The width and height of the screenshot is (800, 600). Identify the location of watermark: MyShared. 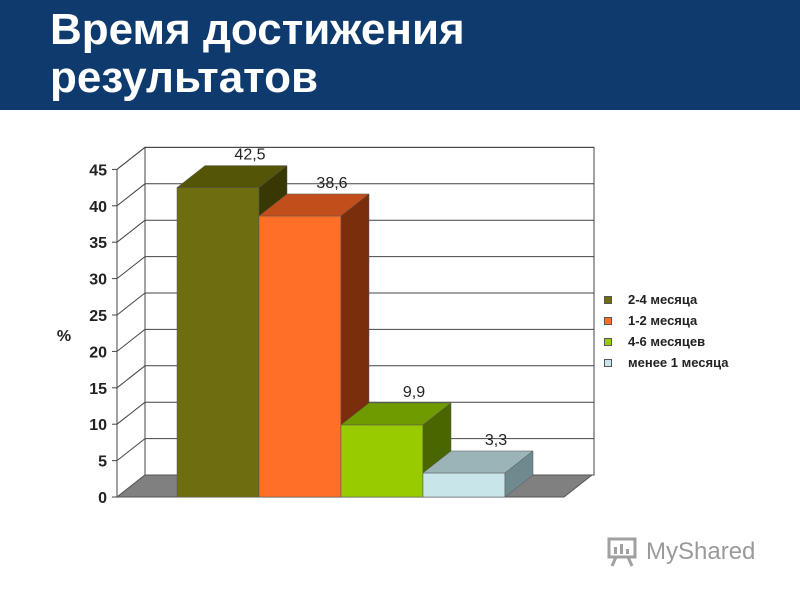
(680, 552).